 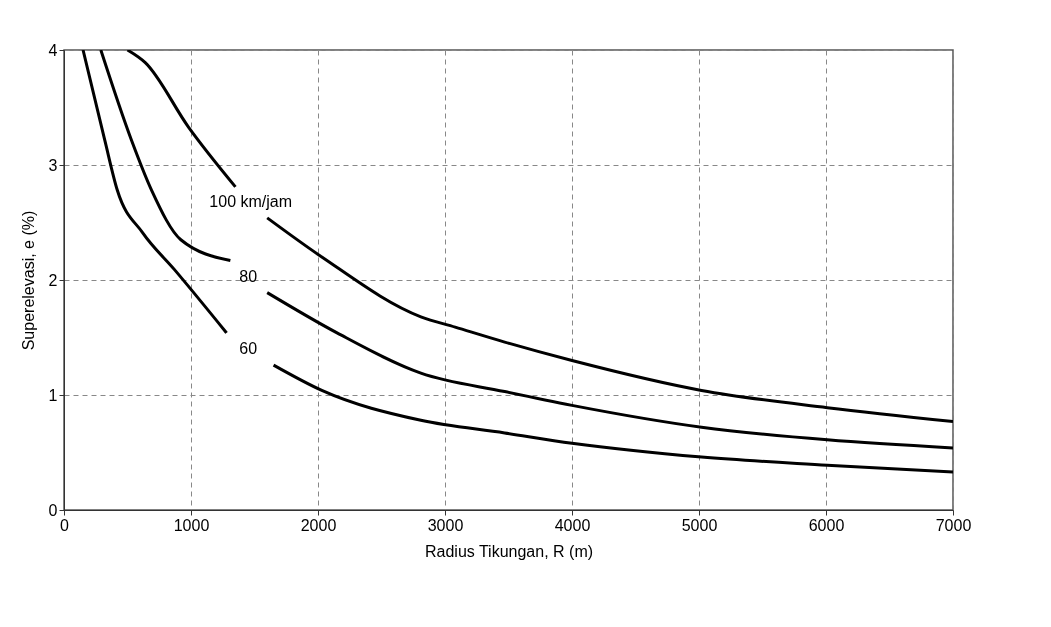 What do you see at coordinates (53, 510) in the screenshot?
I see `y-tick-label: 0` at bounding box center [53, 510].